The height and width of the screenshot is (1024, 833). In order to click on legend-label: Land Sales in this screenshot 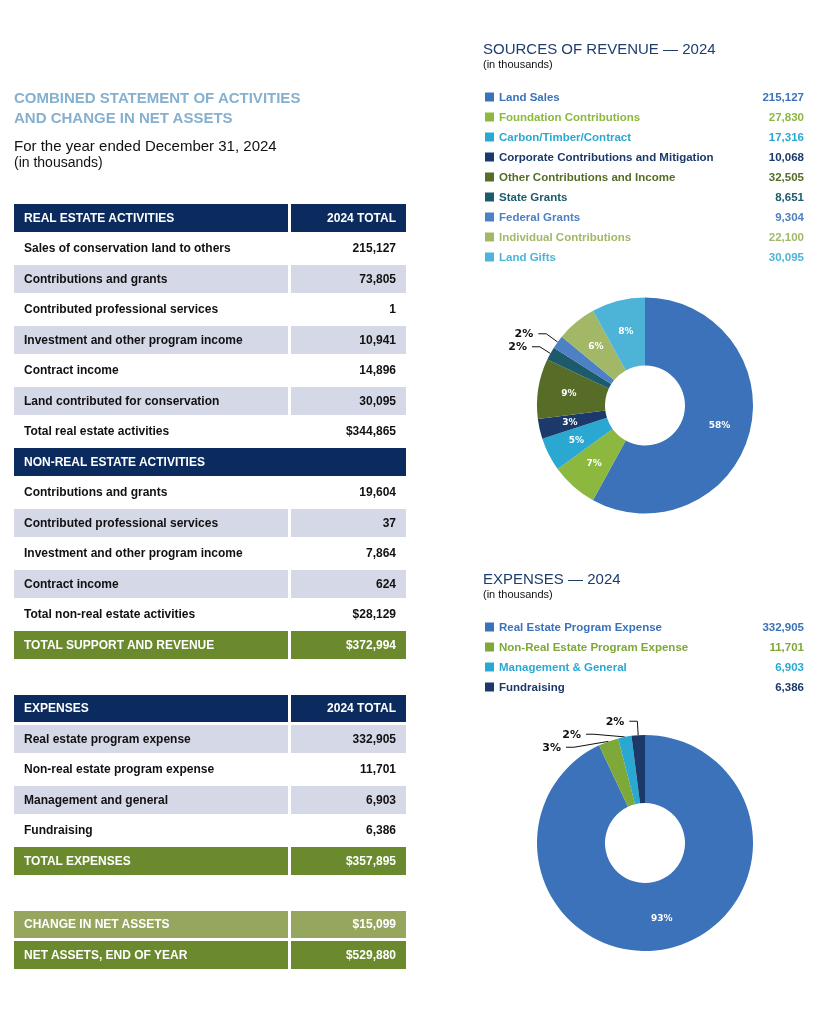, I will do `click(529, 97)`.